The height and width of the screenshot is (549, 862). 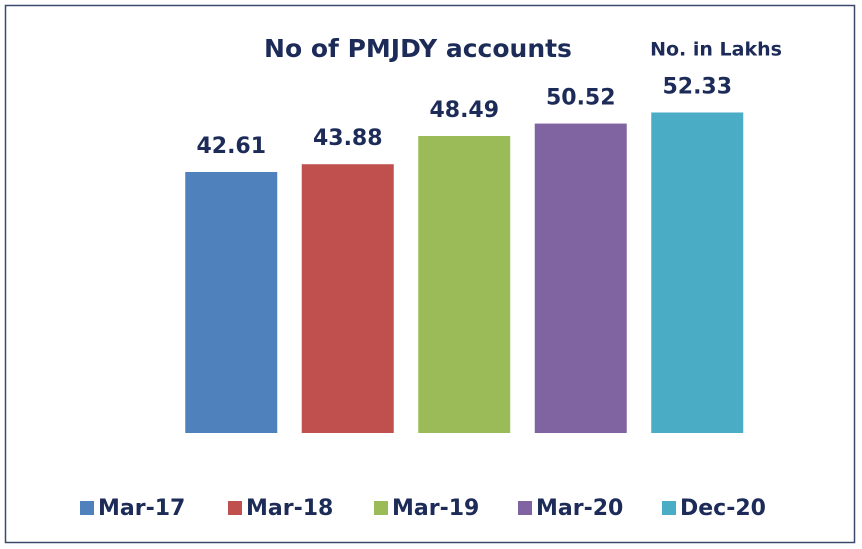 What do you see at coordinates (697, 86) in the screenshot?
I see `value-label: 52.33` at bounding box center [697, 86].